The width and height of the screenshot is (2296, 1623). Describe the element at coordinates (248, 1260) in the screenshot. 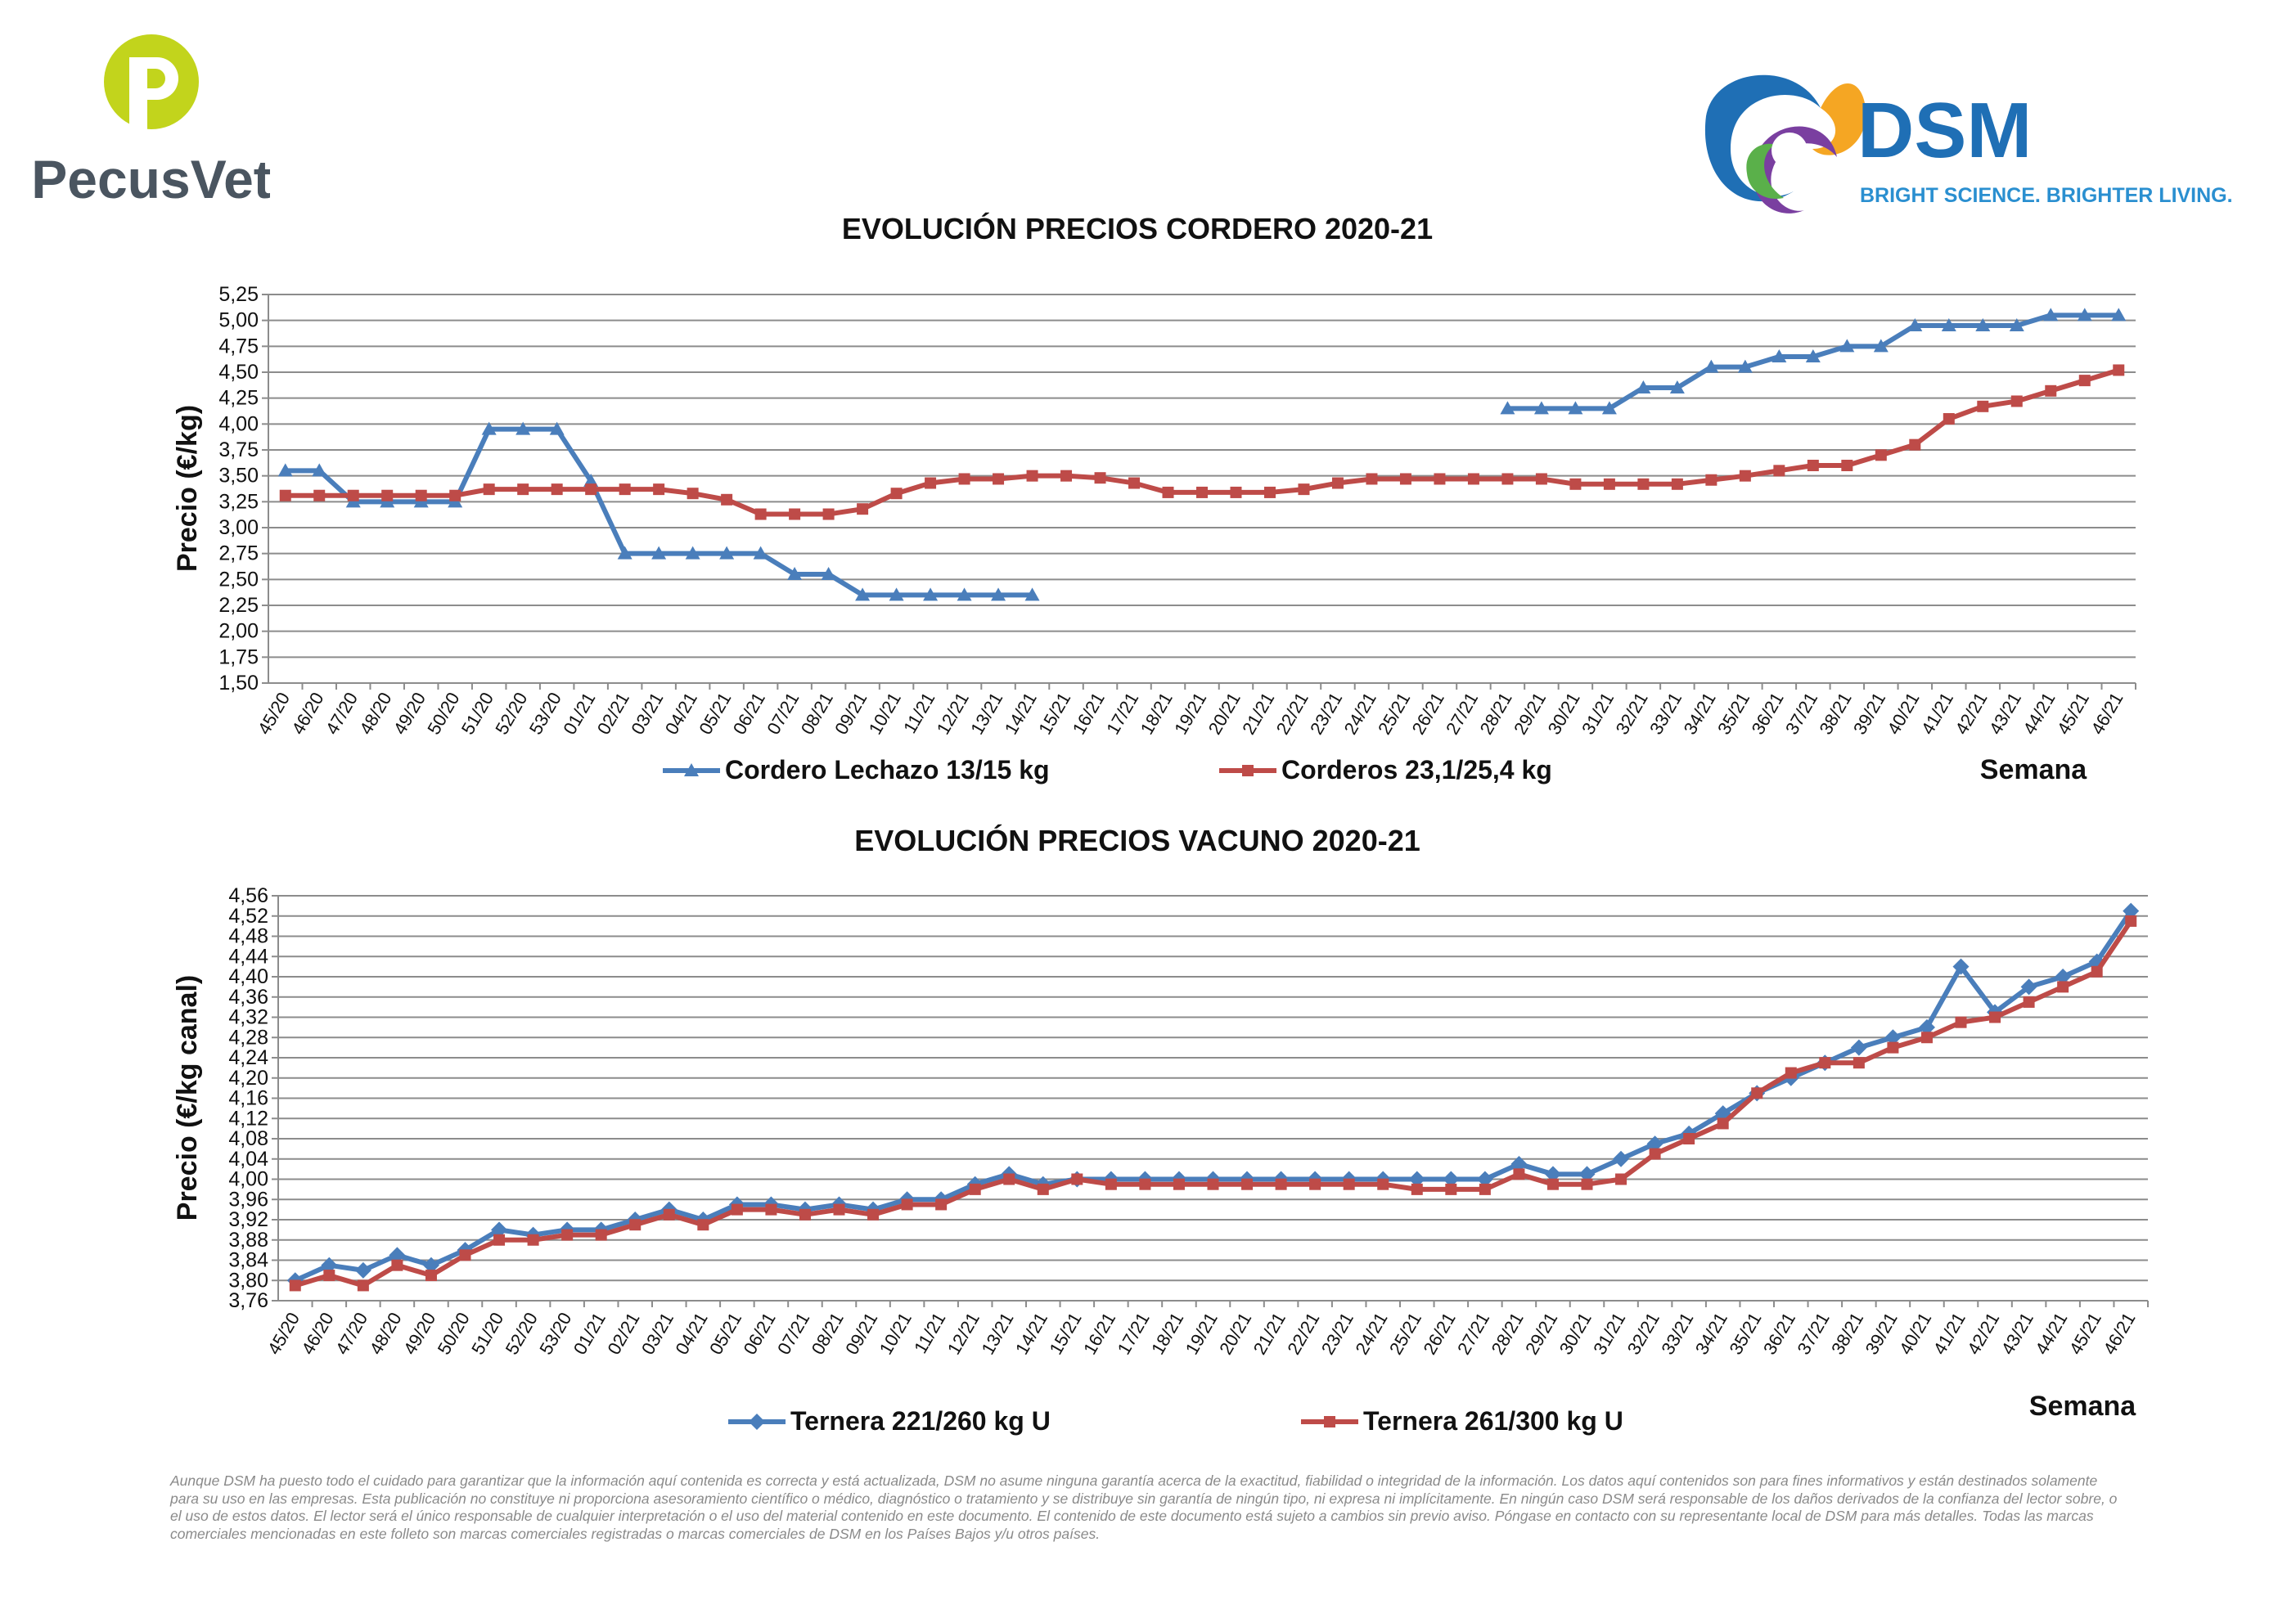

I see `y-tick-label: 3,84` at that location.